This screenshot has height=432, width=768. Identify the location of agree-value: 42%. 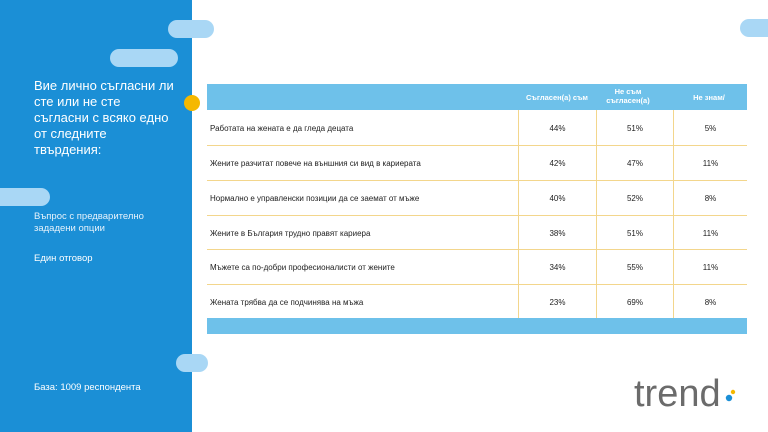
(557, 163).